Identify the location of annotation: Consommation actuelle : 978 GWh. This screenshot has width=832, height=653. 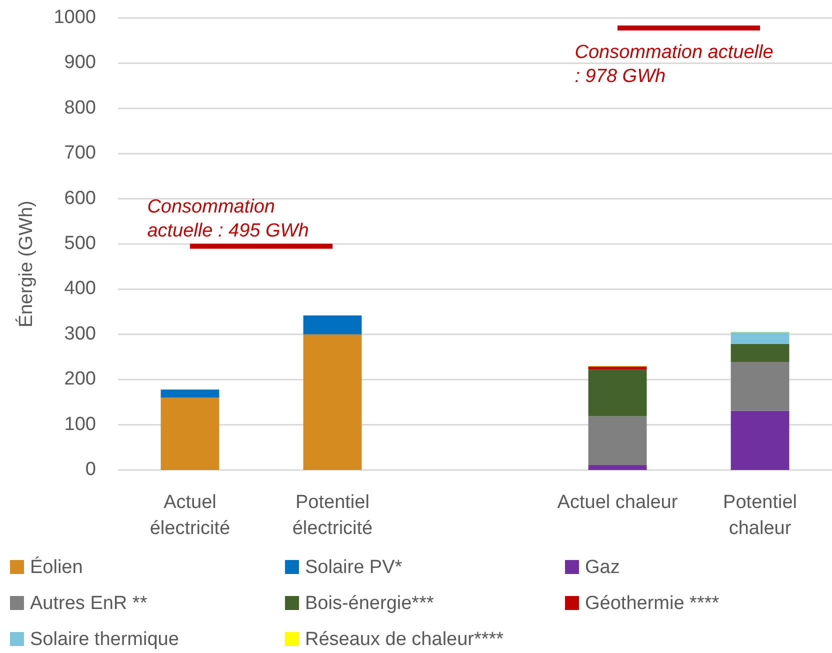
(674, 64).